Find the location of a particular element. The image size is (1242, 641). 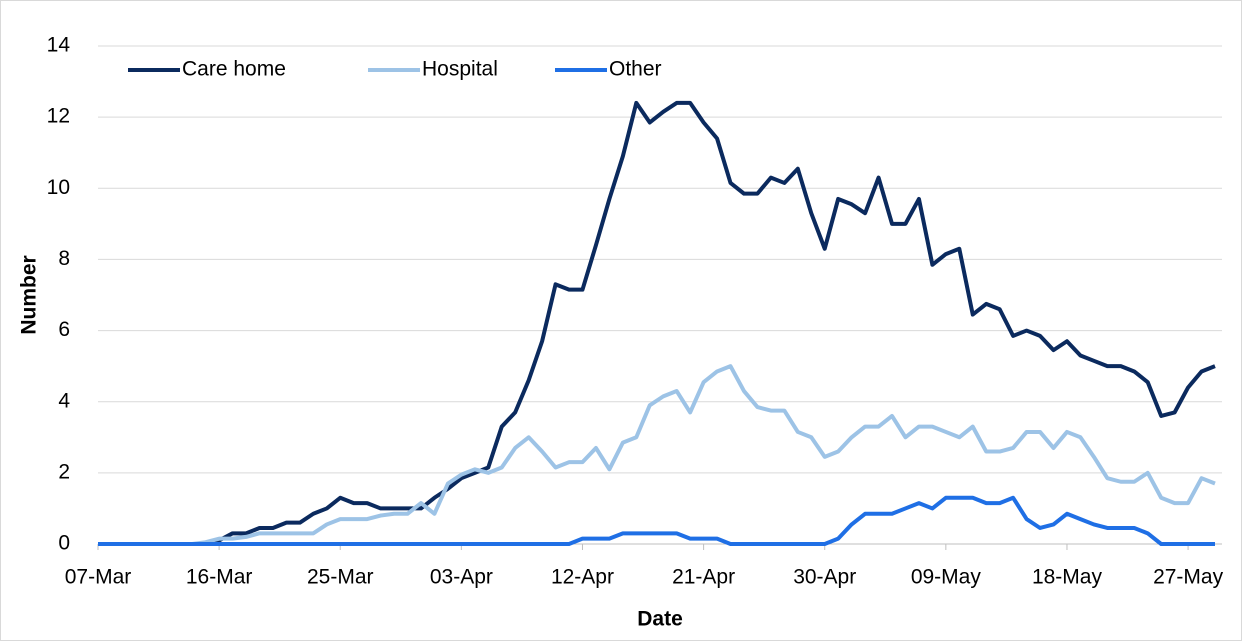

y-tick-label: 8 is located at coordinates (64, 258).